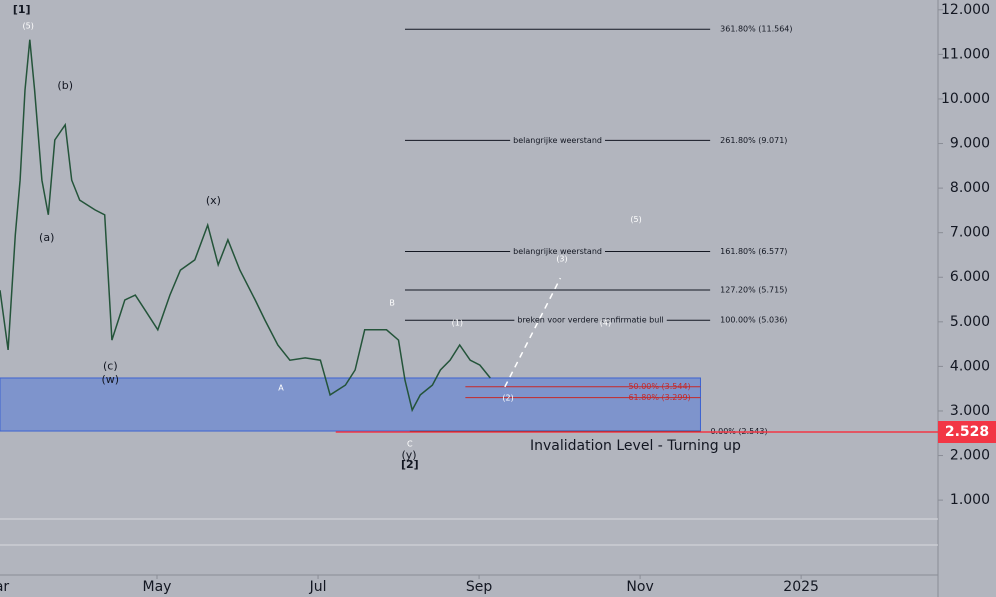 This screenshot has width=996, height=597. Describe the element at coordinates (318, 587) in the screenshot. I see `x-tick-label: Jul` at that location.